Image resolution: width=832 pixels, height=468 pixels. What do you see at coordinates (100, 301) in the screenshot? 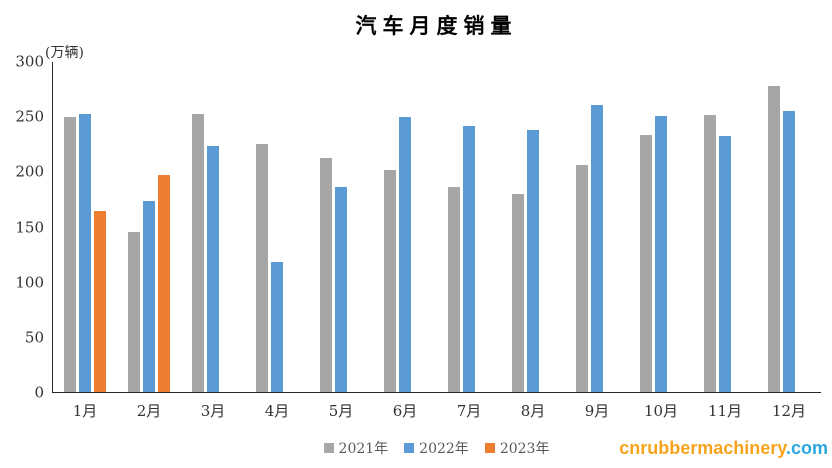
I see `bar-2023年-1月` at bounding box center [100, 301].